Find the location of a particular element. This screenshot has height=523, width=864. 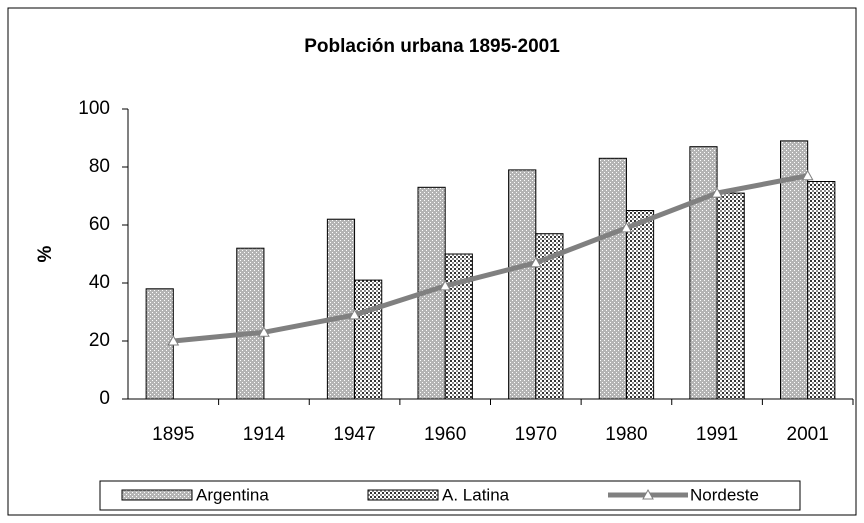

legend-marker is located at coordinates (648, 494).